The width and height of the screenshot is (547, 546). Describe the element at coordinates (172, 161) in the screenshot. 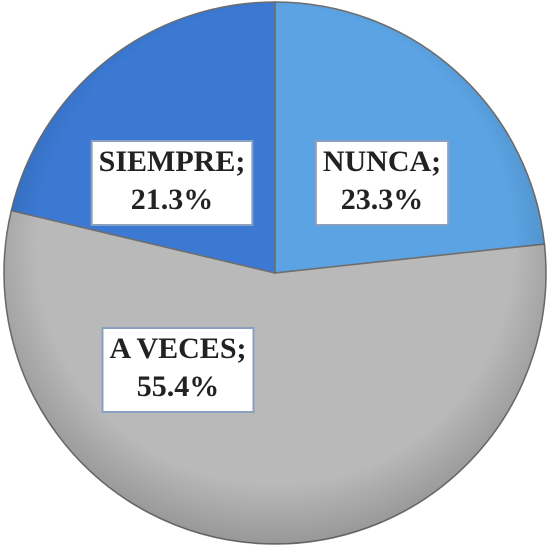

I see `category-label: SIEMPRE;` at that location.